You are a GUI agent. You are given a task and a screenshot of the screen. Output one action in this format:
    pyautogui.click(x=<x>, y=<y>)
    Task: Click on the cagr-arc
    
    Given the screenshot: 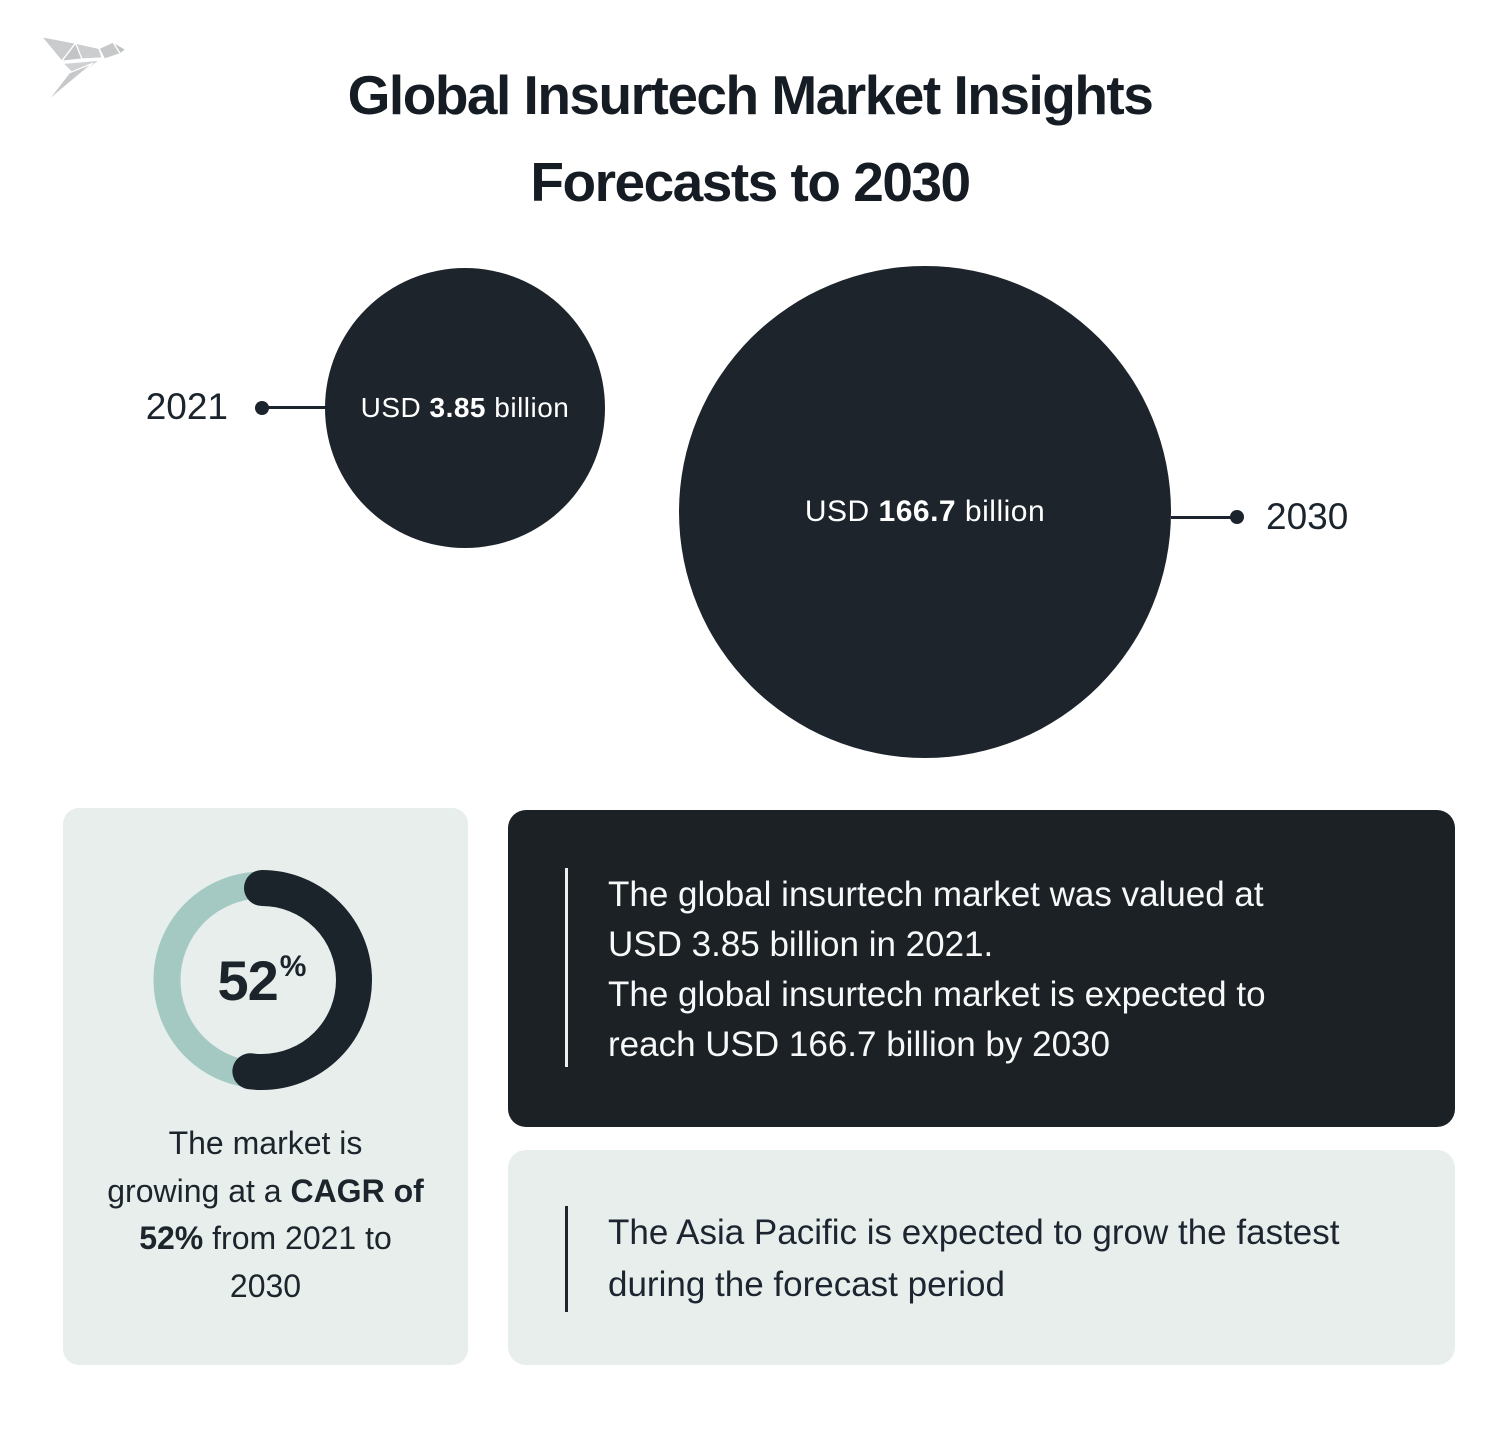 What is the action you would take?
    pyautogui.click(x=262, y=980)
    